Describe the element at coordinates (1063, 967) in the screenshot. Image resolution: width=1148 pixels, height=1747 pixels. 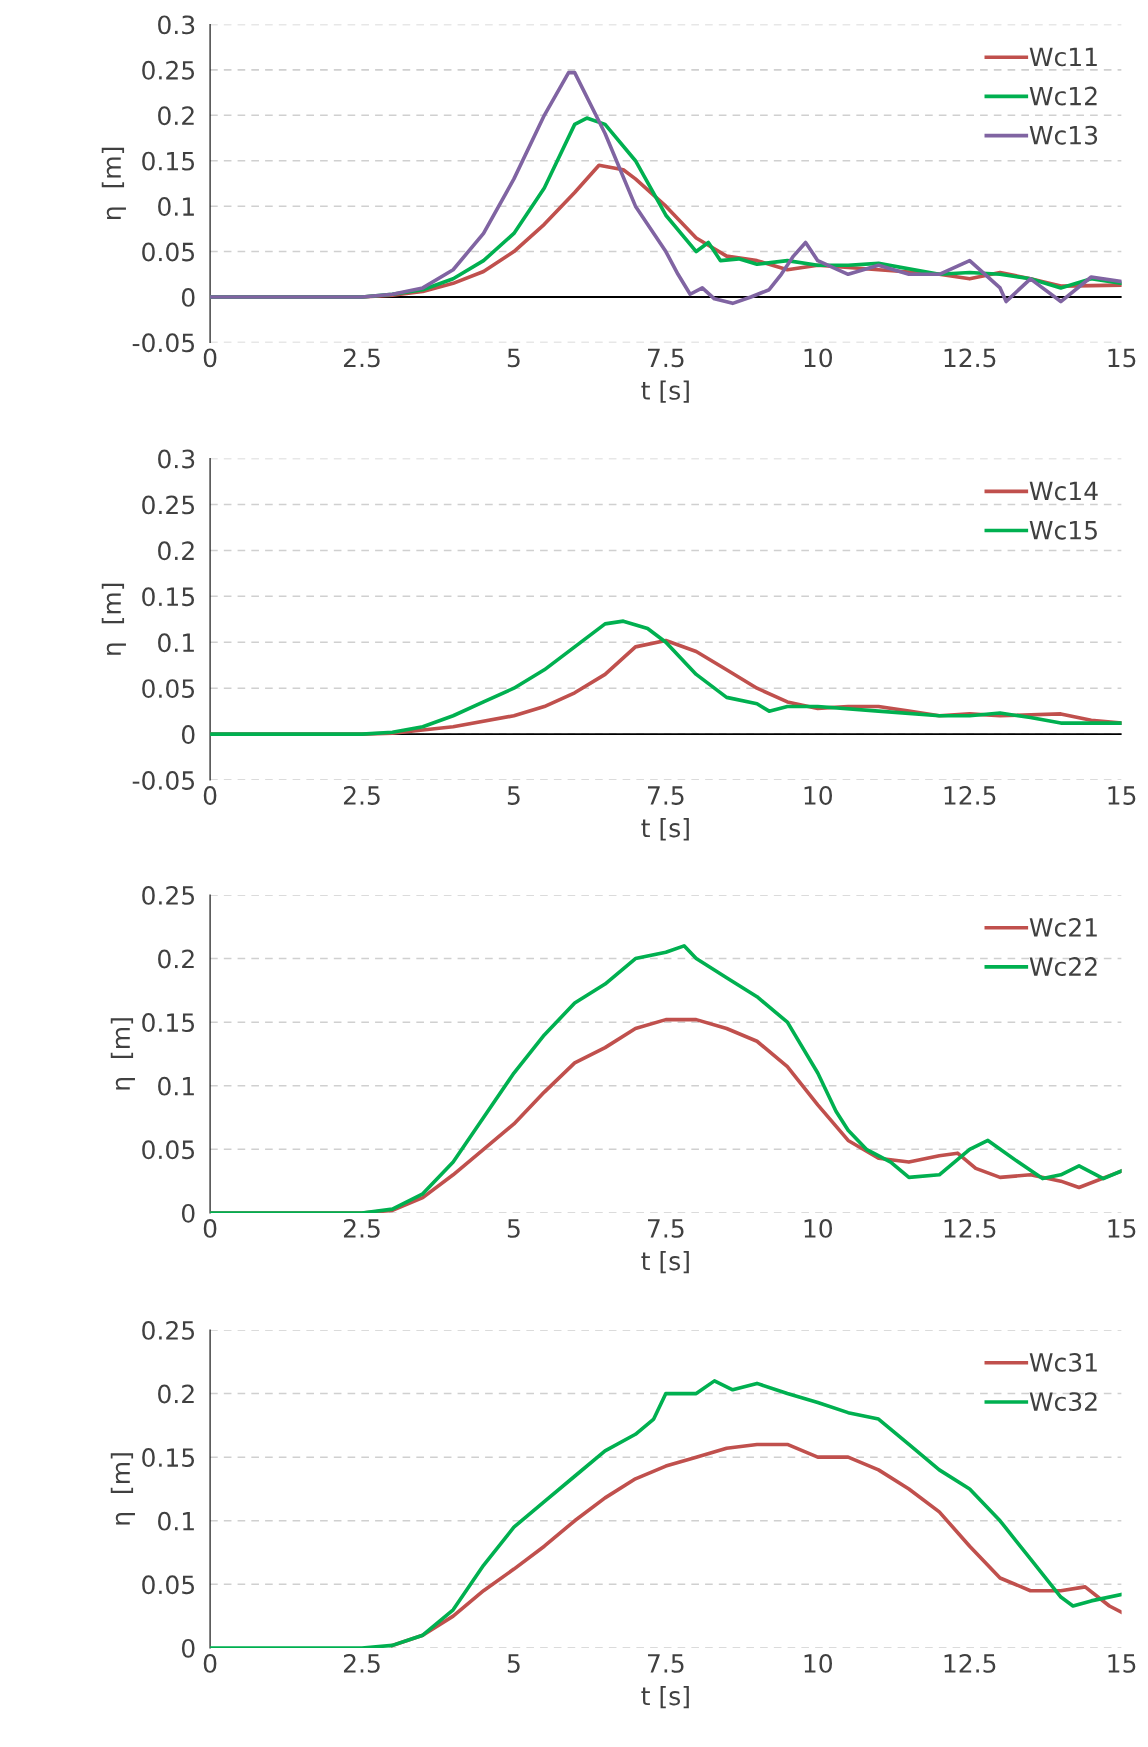
I see `legend-label: Wc22` at that location.